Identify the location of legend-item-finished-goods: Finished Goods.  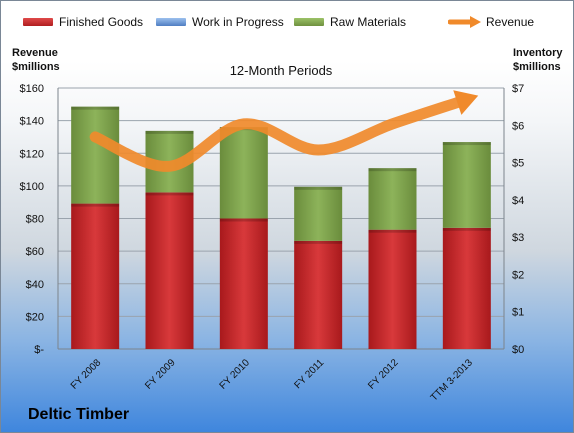
(83, 22).